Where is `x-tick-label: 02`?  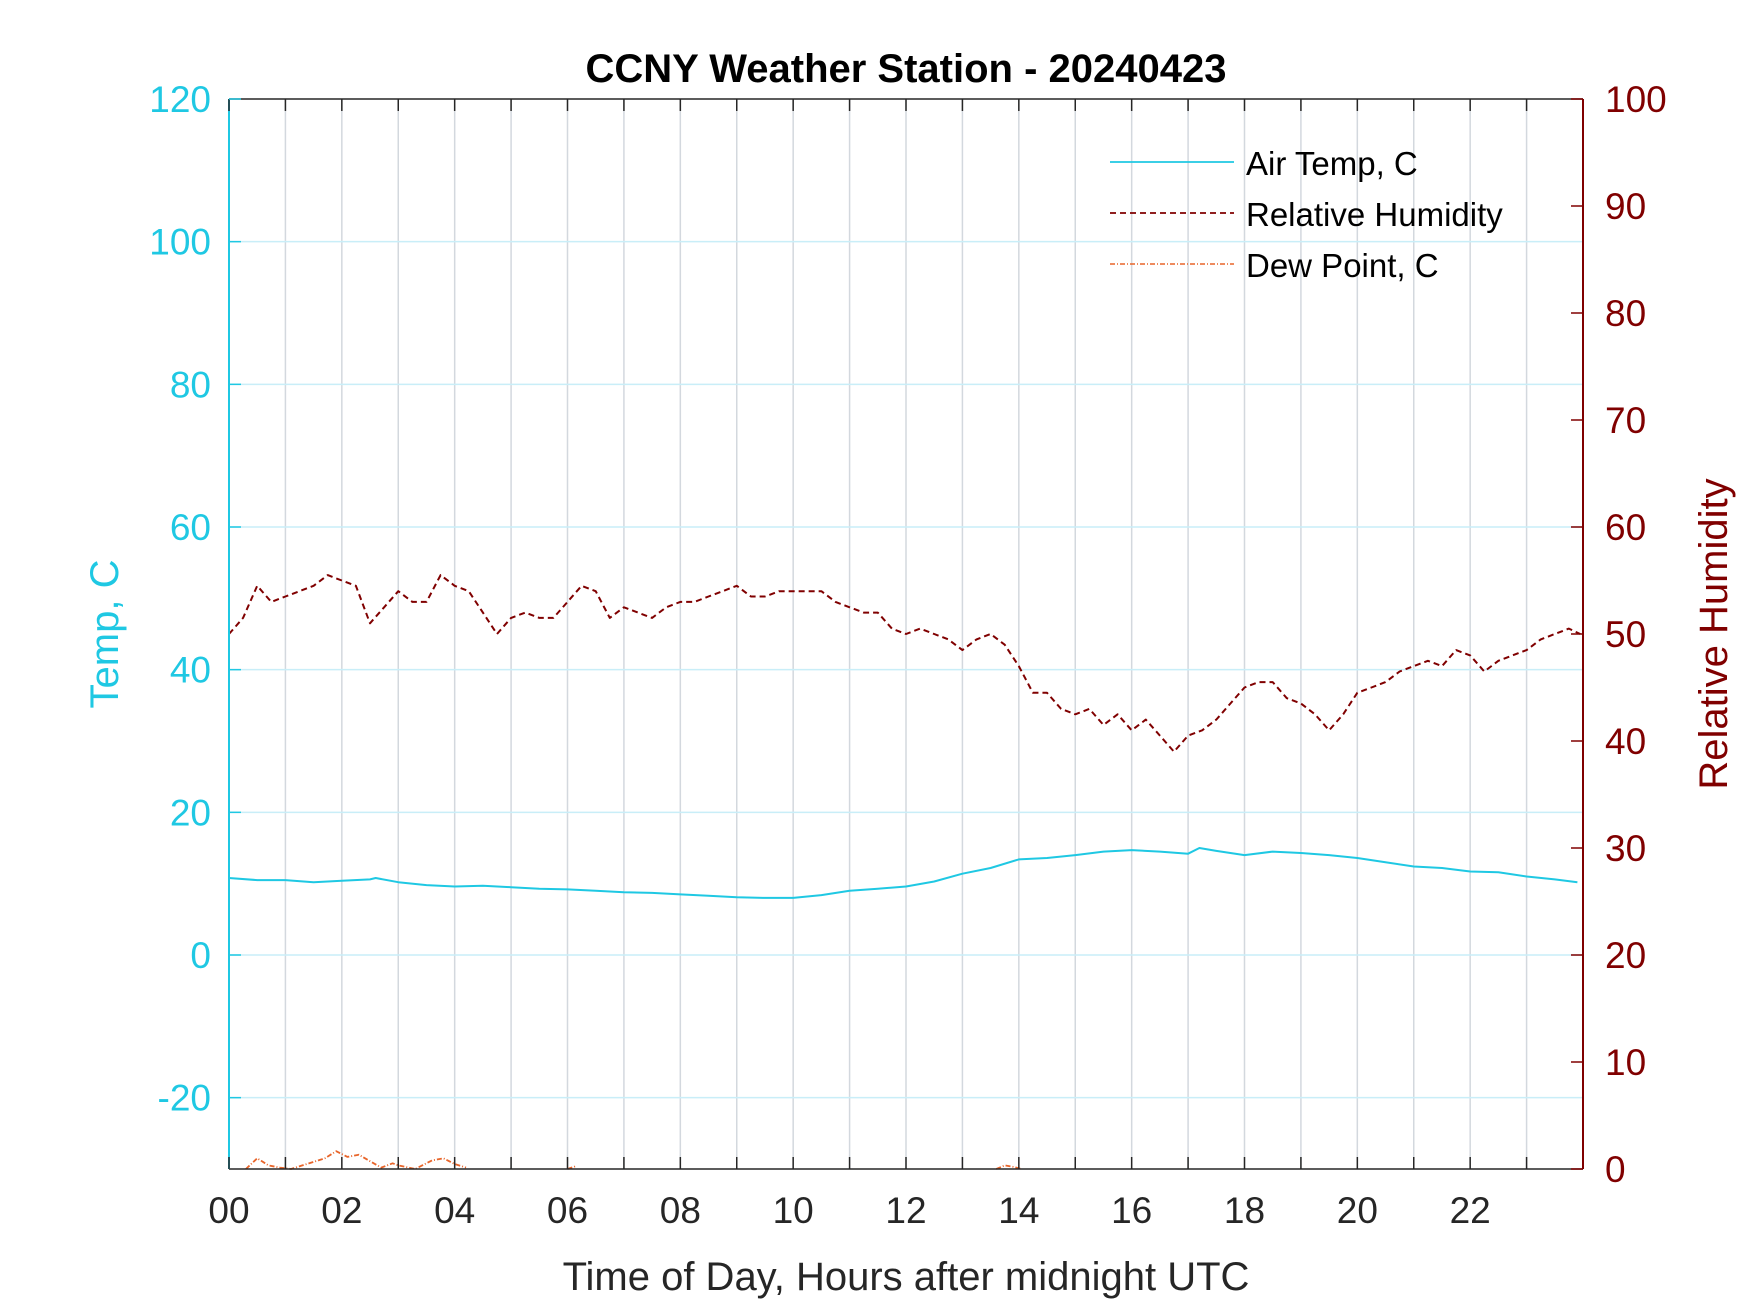 x-tick-label: 02 is located at coordinates (341, 1210).